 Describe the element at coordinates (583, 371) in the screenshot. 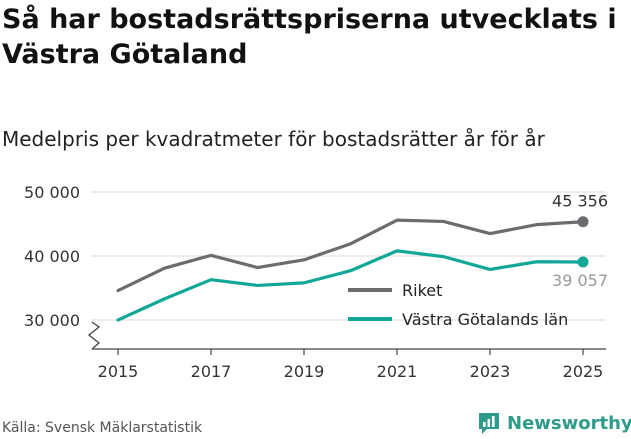

I see `x-tick-label: 2025` at that location.